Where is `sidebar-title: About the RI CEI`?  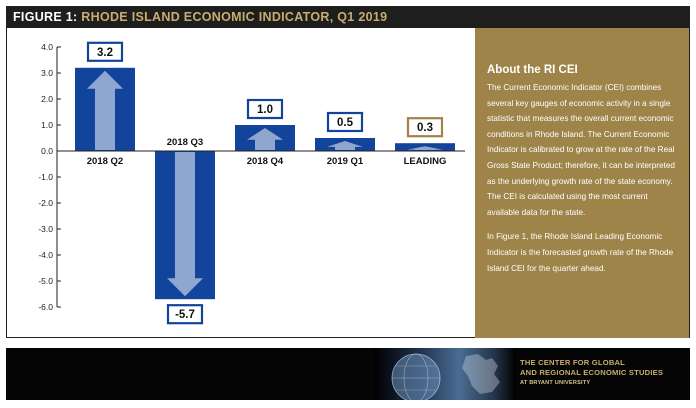 sidebar-title: About the RI CEI is located at coordinates (532, 70).